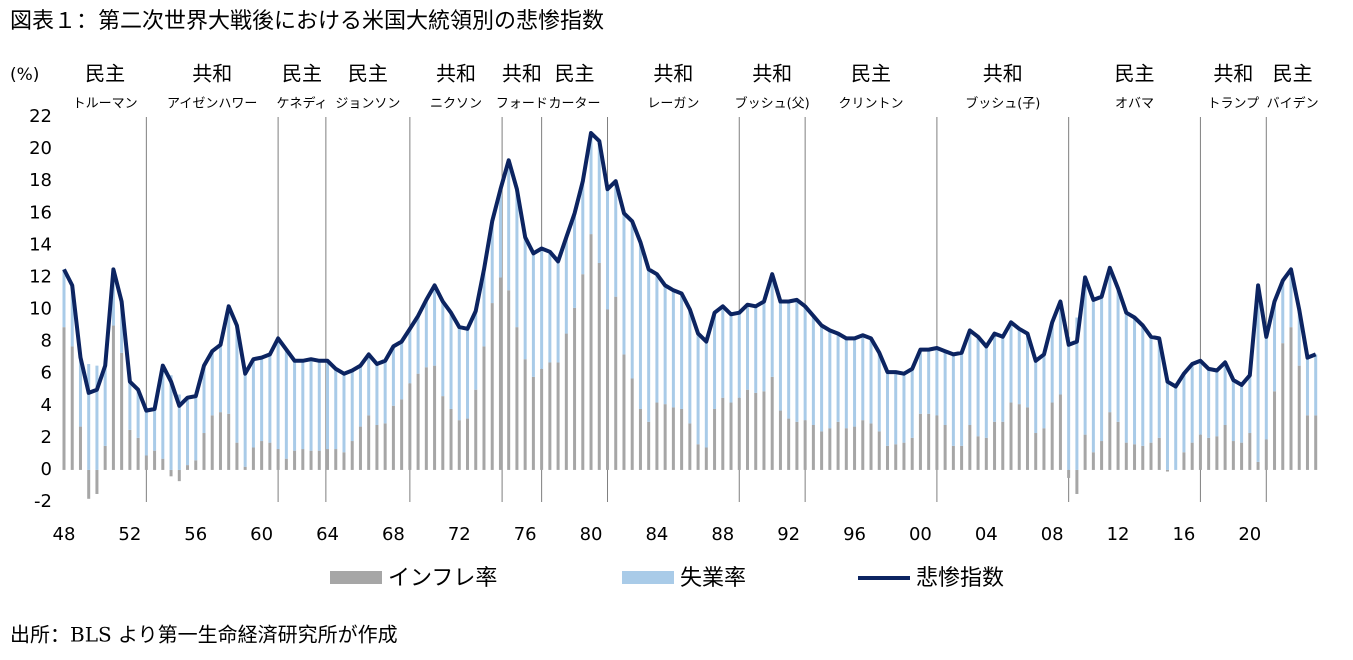 The width and height of the screenshot is (1353, 660). Describe the element at coordinates (920, 534) in the screenshot. I see `x-tick-label: 00` at that location.